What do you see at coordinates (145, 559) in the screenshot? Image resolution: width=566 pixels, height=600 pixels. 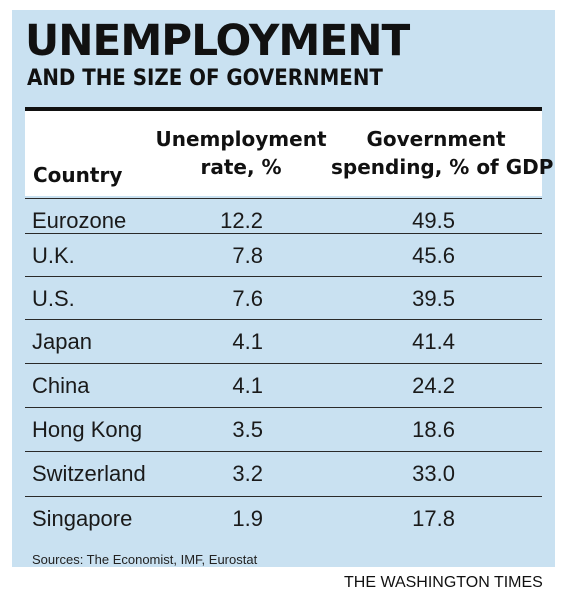 I see `sources-note: Sources: The Economist, IMF, Eurostat` at bounding box center [145, 559].